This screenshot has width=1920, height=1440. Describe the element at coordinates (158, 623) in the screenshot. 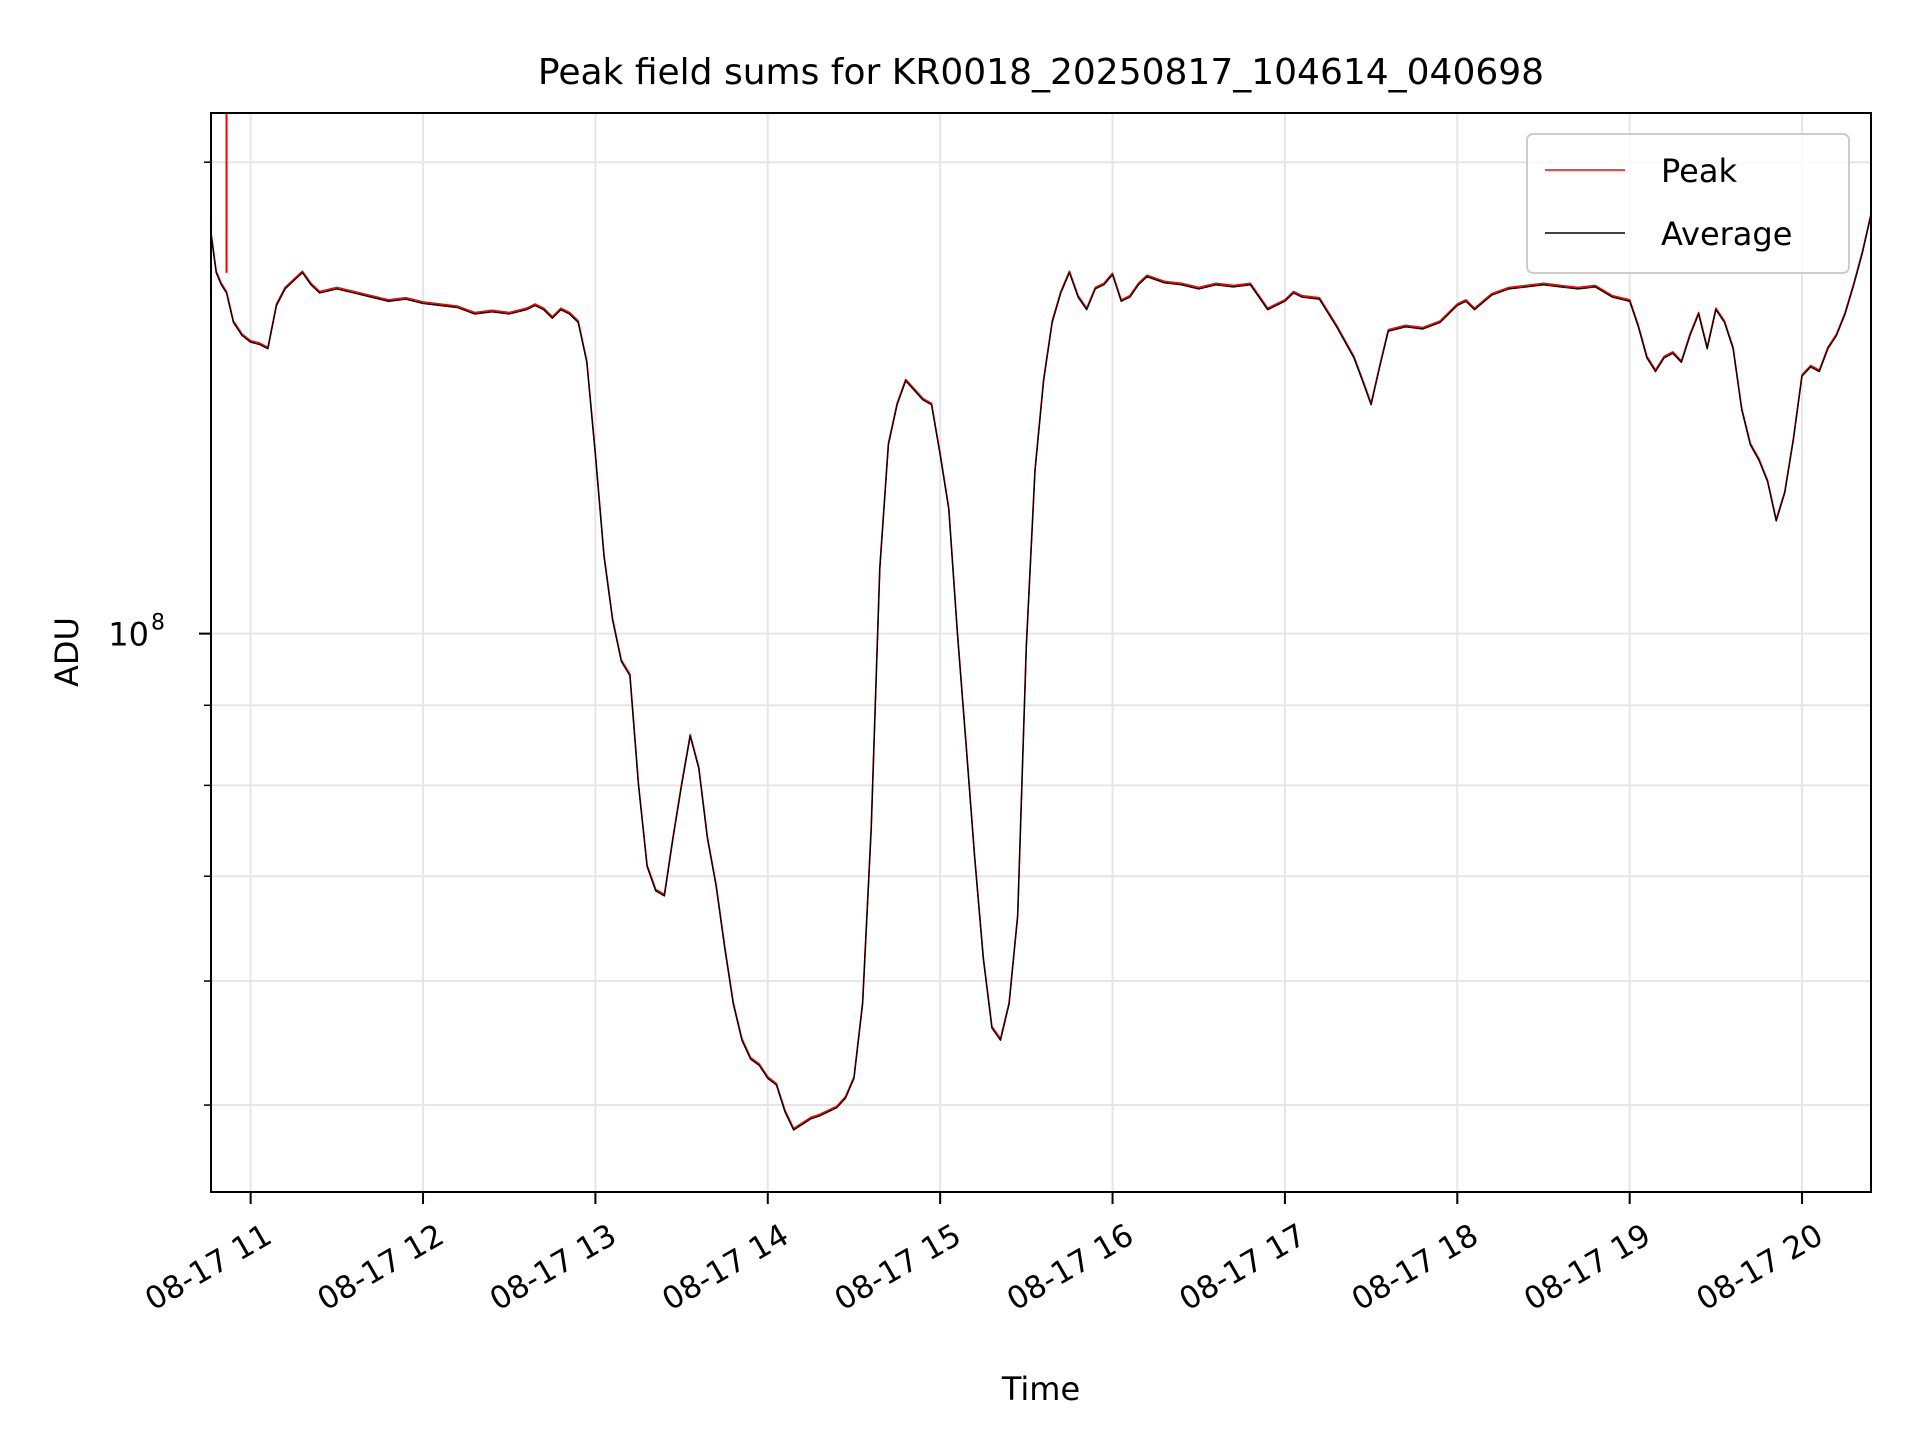

I see `y-tick-label-exponent: 8` at that location.